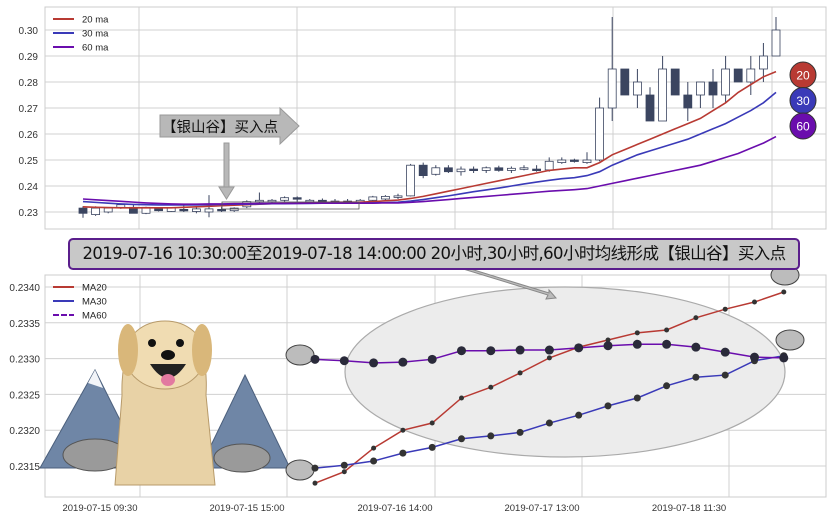 This screenshot has height=520, width=833. What do you see at coordinates (689, 508) in the screenshot?
I see `x-tick-label: 2019-07-18 11:30` at bounding box center [689, 508].